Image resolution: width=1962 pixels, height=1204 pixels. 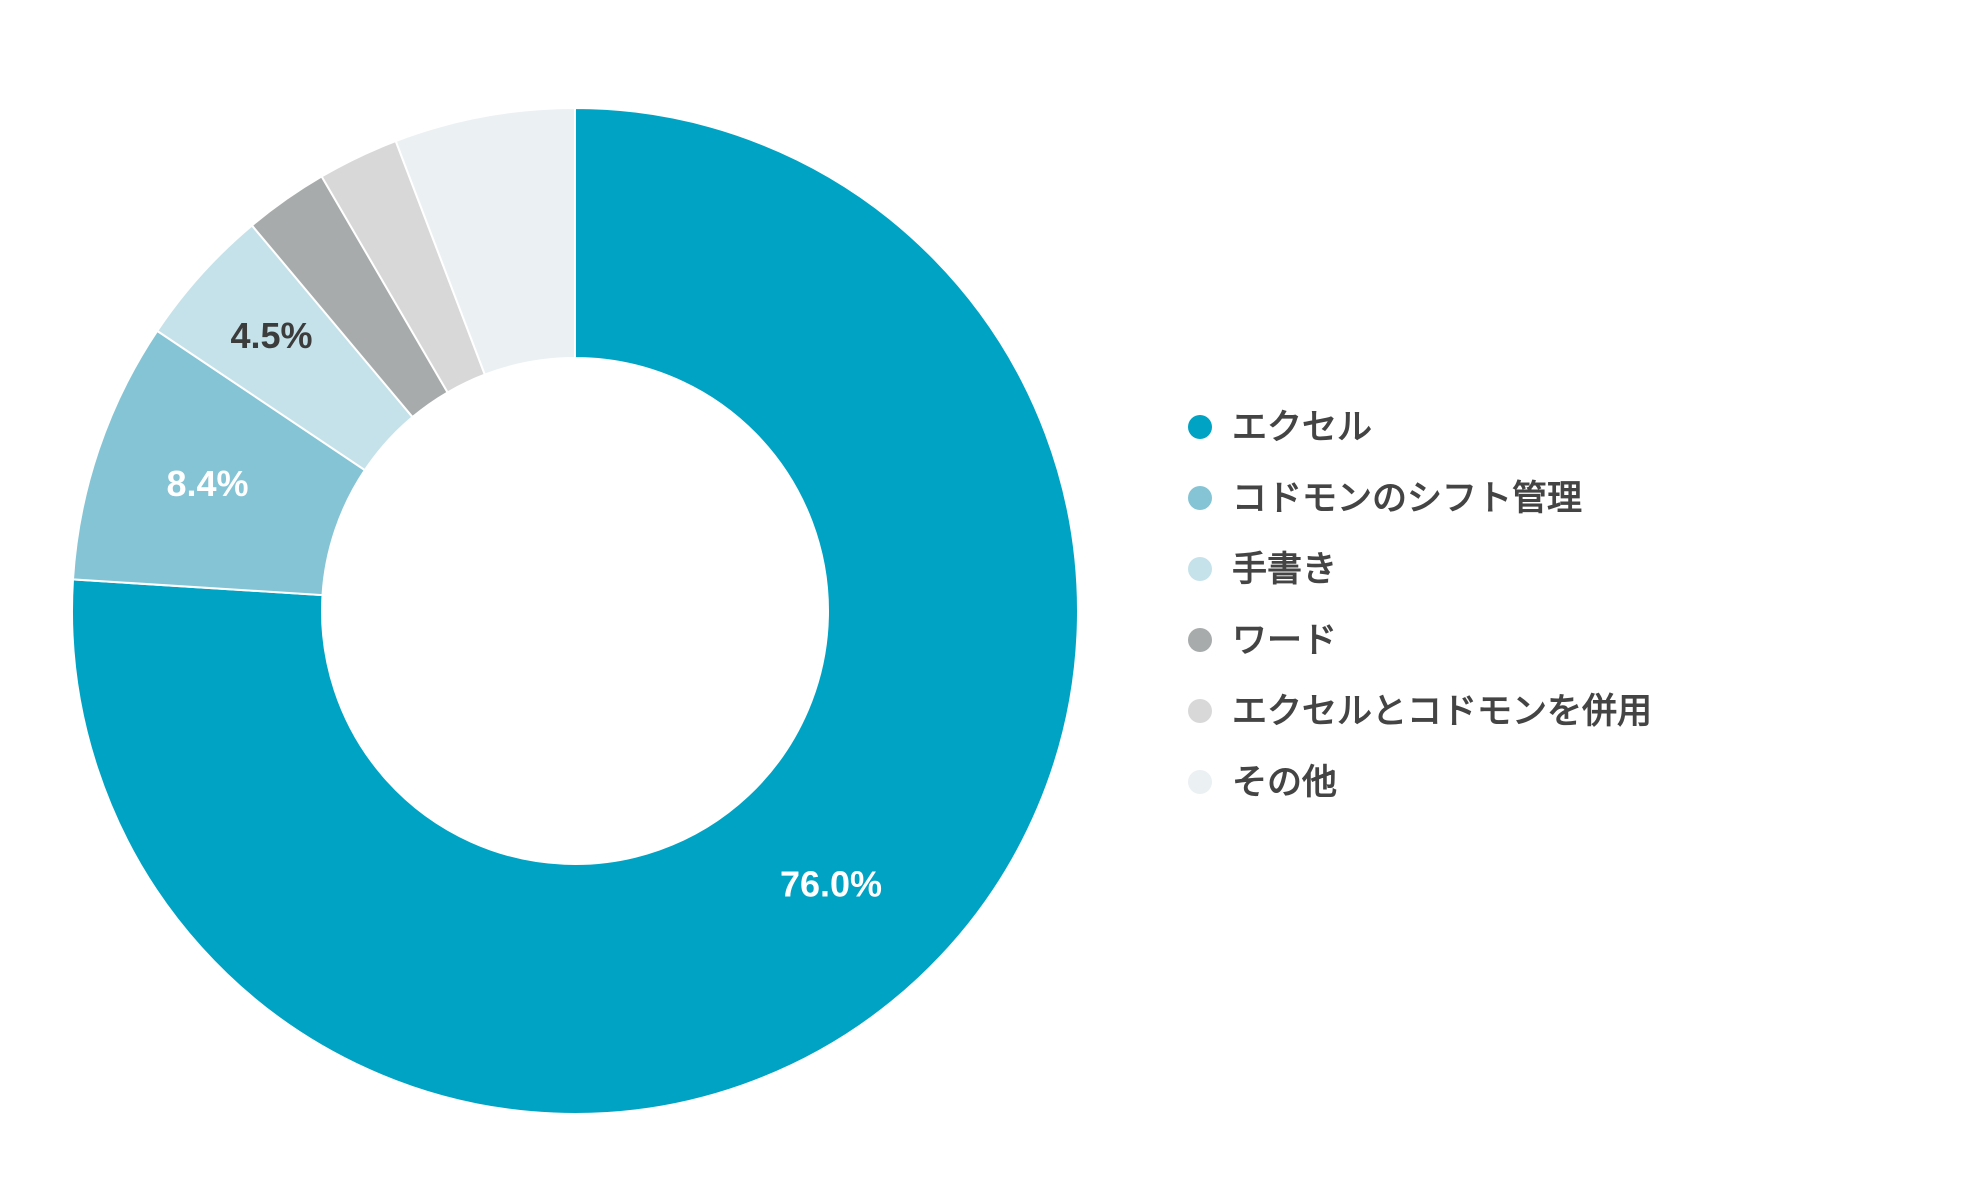 What do you see at coordinates (1284, 783) in the screenshot?
I see `legend-label-6: その他` at bounding box center [1284, 783].